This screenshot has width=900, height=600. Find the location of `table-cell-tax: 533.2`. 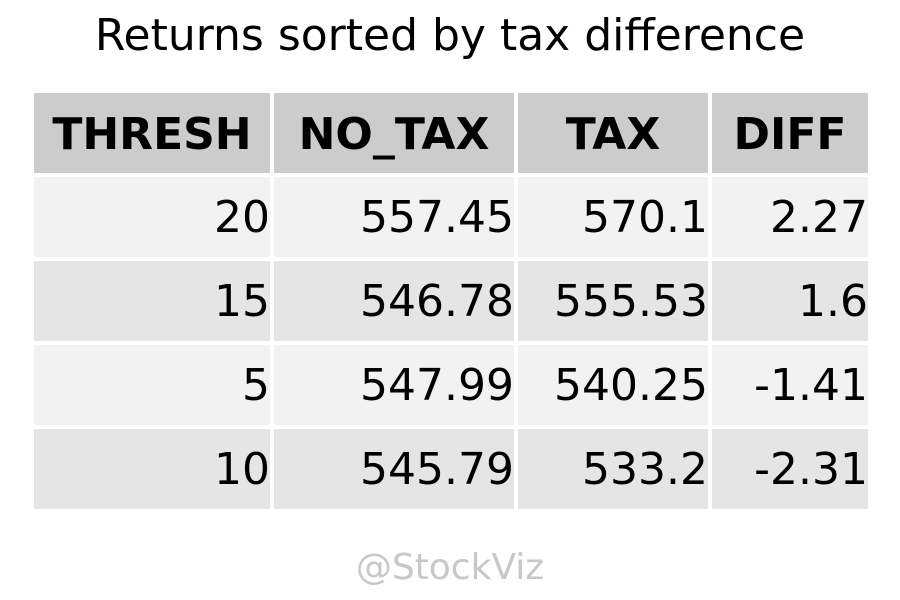

table-cell-tax: 533.2 is located at coordinates (613, 469).